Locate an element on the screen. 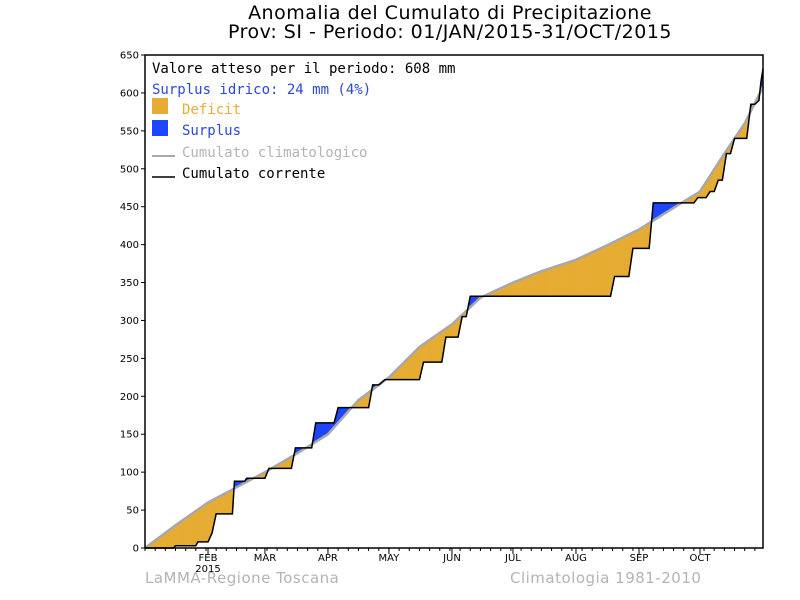  y-tick-label: 500 is located at coordinates (129, 169).